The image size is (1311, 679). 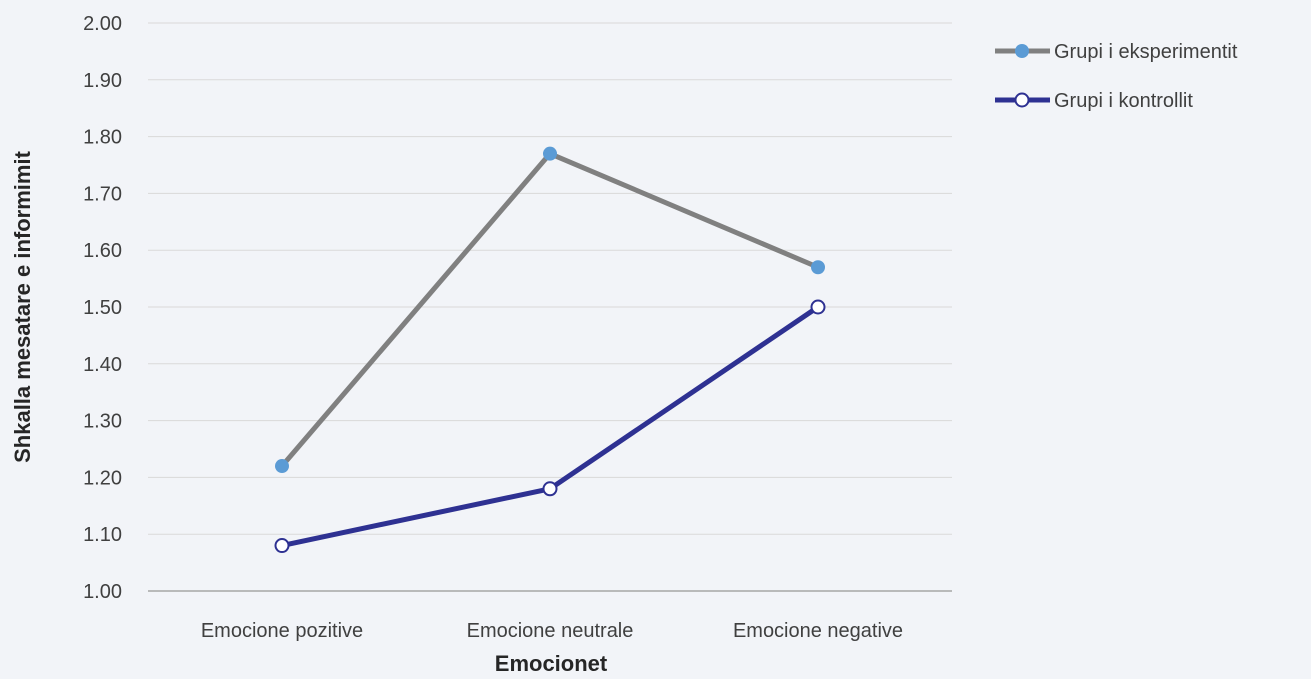 What do you see at coordinates (550, 631) in the screenshot?
I see `x-tick-label: Emocione neutrale` at bounding box center [550, 631].